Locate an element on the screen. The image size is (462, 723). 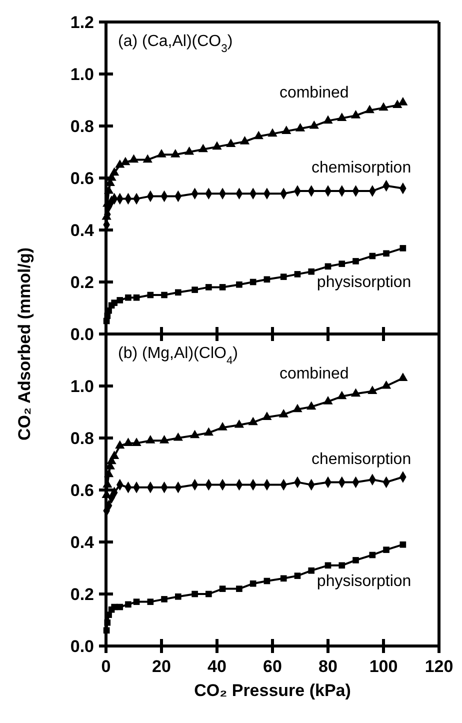
text: (a) (Ca,Al)(CO$_{3}$) is located at coordinates (175, 44).